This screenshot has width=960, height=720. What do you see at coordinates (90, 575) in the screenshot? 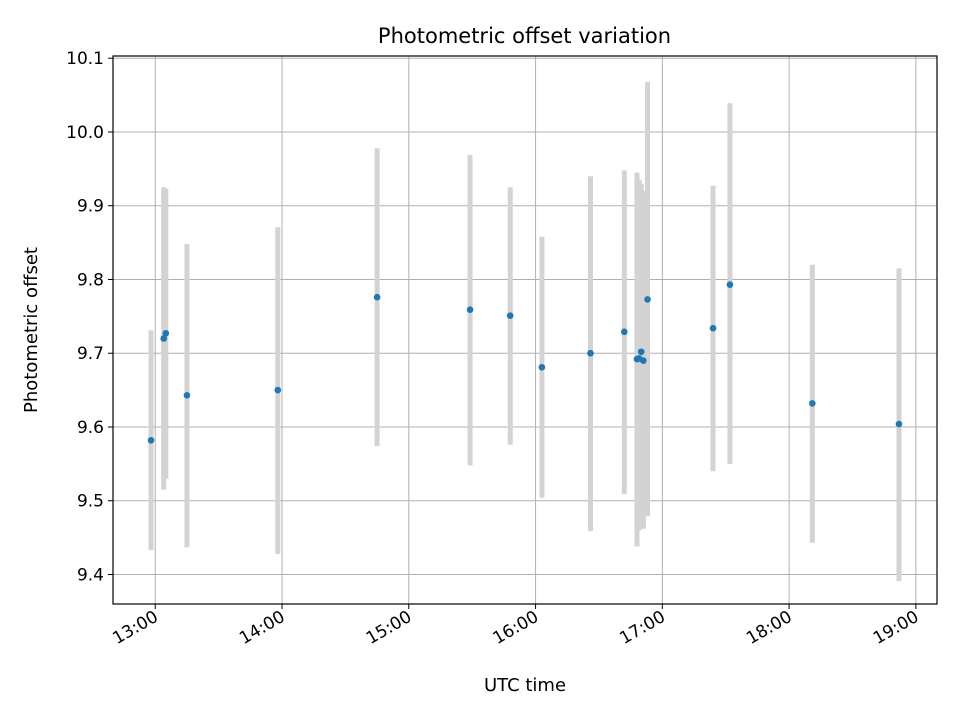
I see `y-tick-label: 9.4` at bounding box center [90, 575].